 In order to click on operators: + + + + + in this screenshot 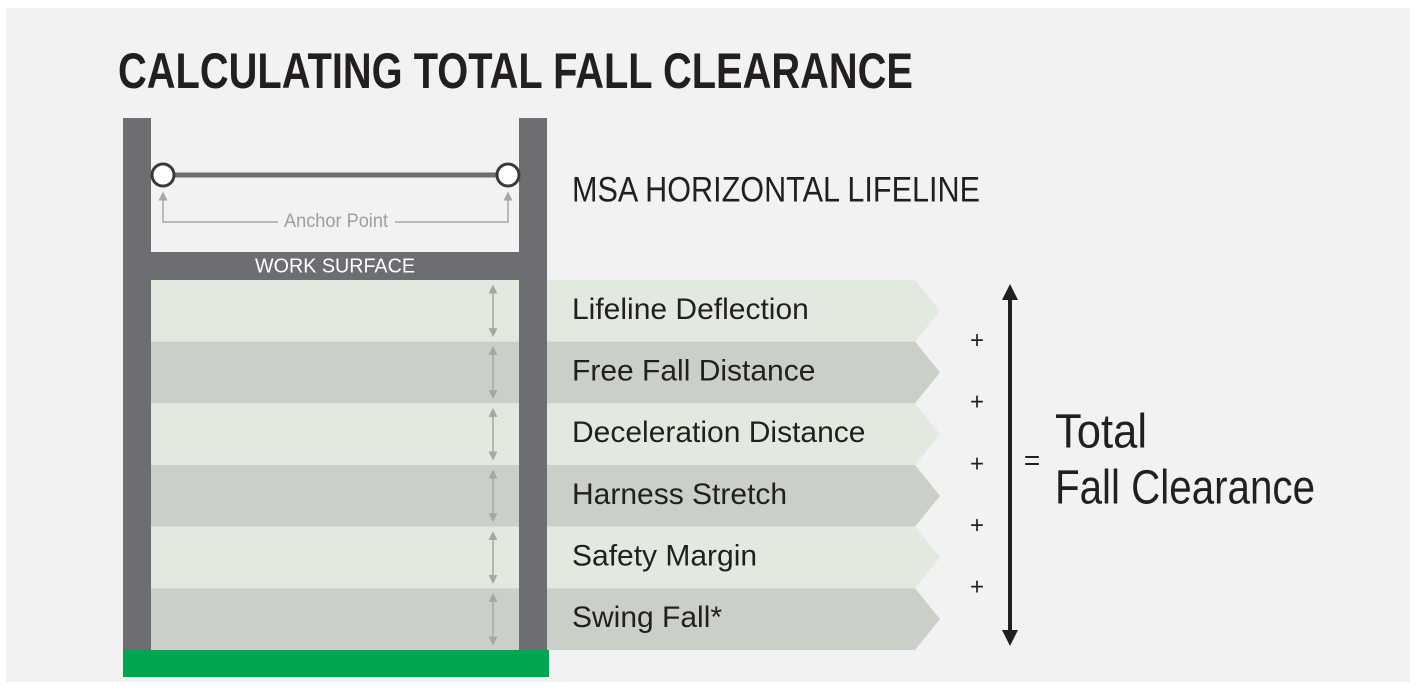, I will do `click(977, 464)`.